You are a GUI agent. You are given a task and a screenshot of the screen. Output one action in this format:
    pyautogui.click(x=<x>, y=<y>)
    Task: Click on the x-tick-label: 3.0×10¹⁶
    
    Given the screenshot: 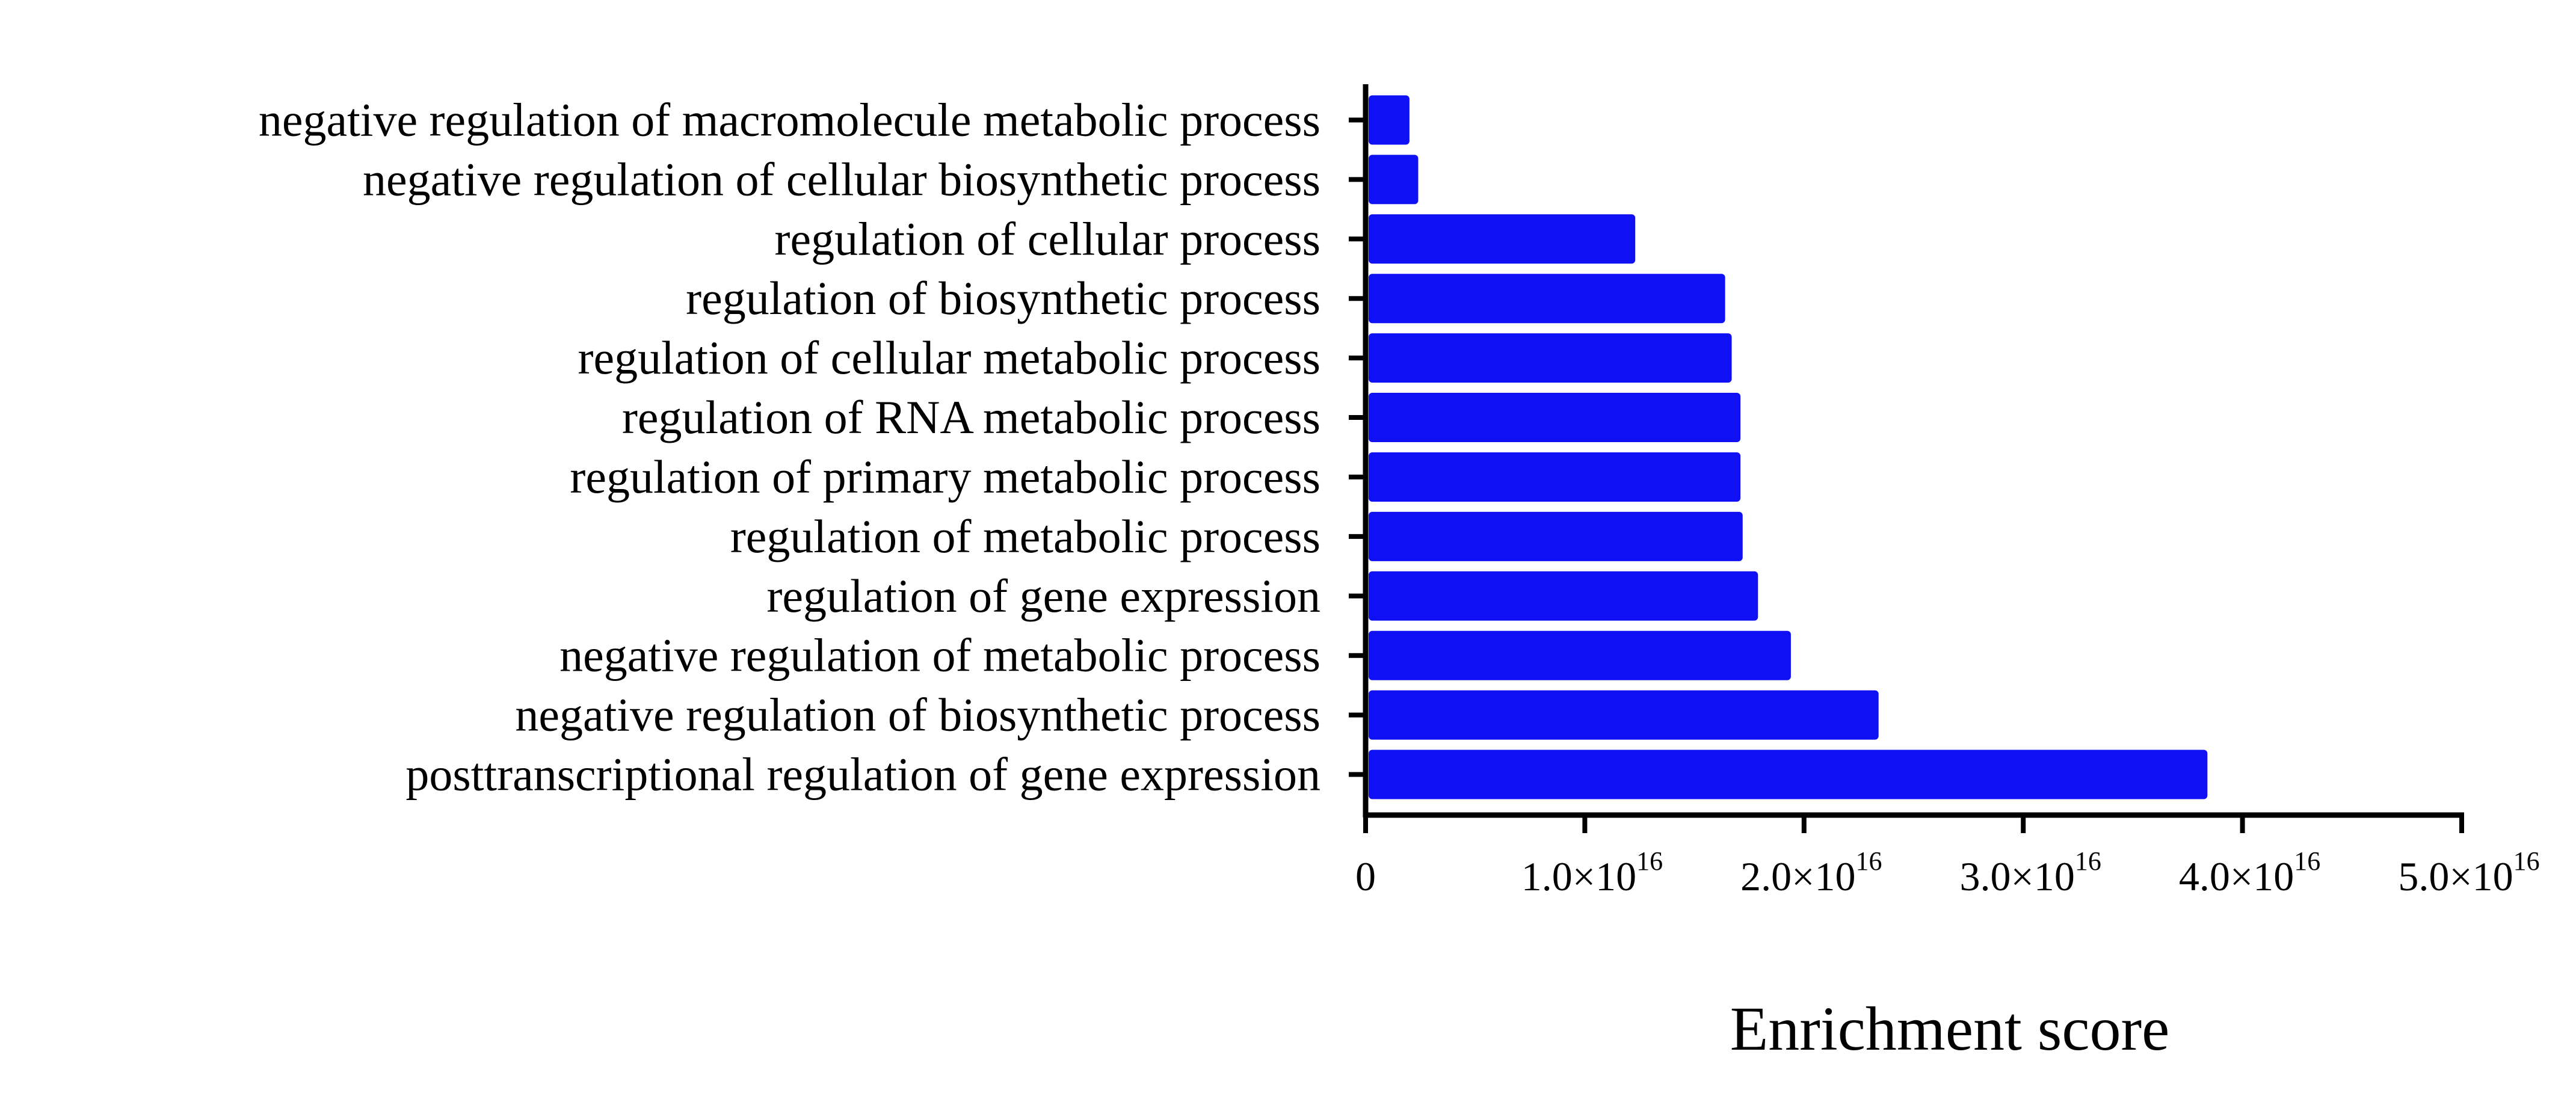 What is the action you would take?
    pyautogui.click(x=2030, y=872)
    